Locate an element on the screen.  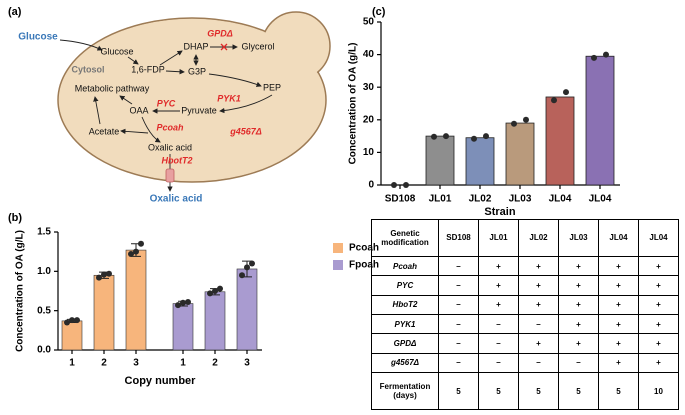
table-cell: Pcoah is located at coordinates (405, 266).